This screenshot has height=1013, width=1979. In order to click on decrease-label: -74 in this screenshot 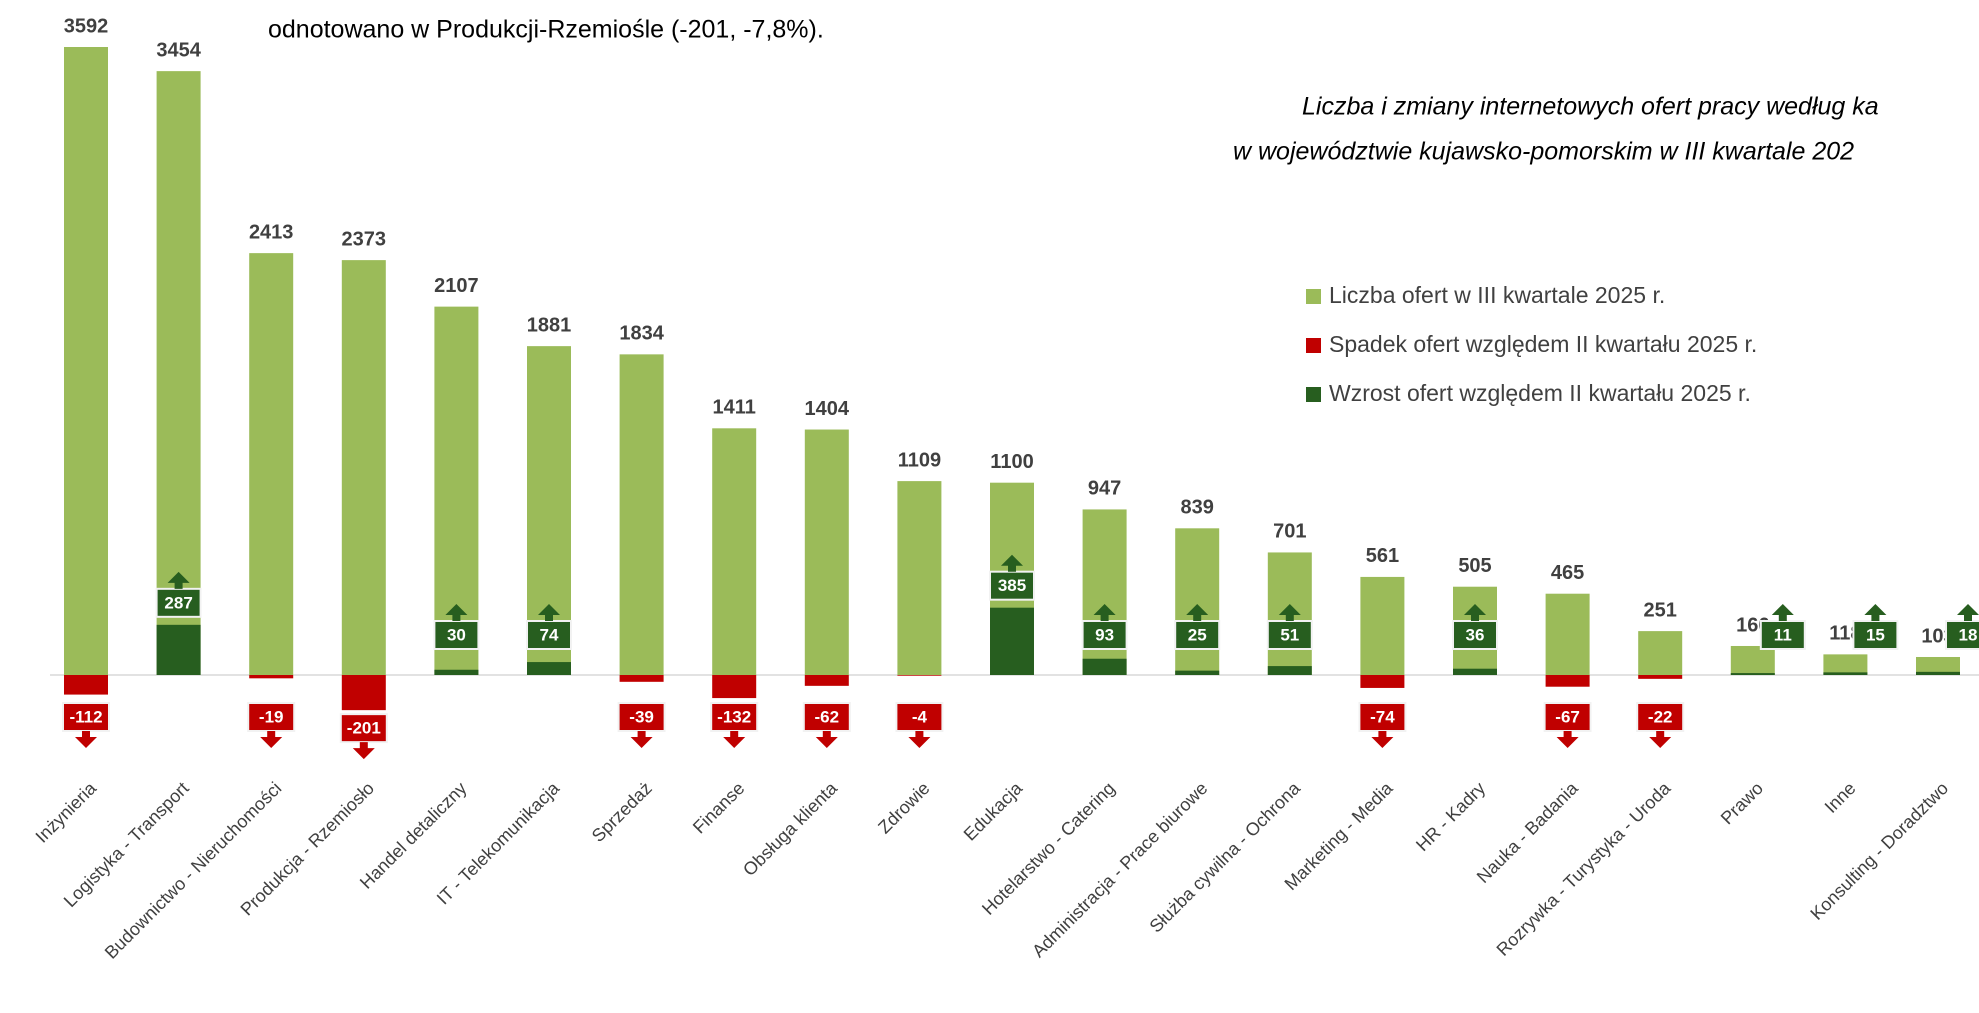, I will do `click(1382, 716)`.